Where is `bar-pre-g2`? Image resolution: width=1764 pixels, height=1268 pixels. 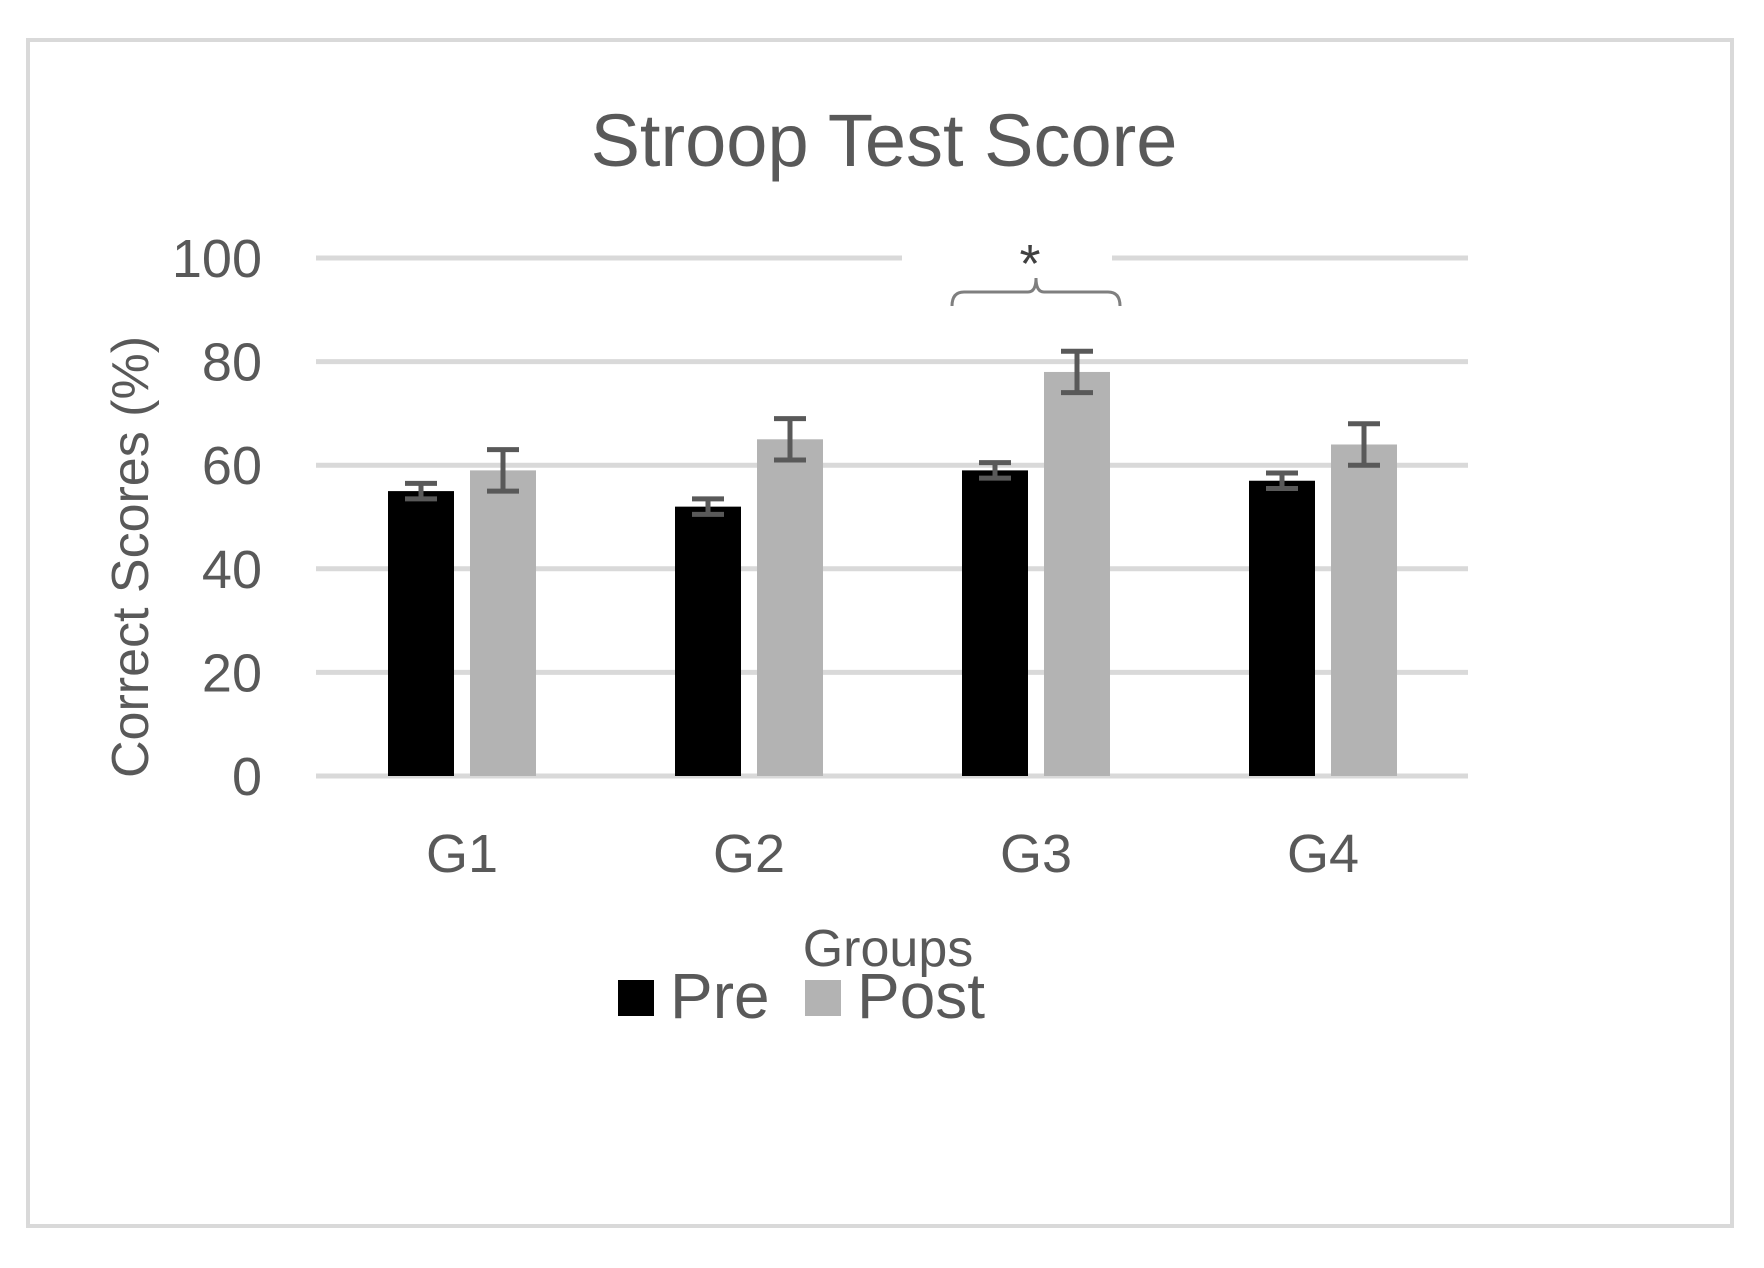
bar-pre-g2 is located at coordinates (708, 641).